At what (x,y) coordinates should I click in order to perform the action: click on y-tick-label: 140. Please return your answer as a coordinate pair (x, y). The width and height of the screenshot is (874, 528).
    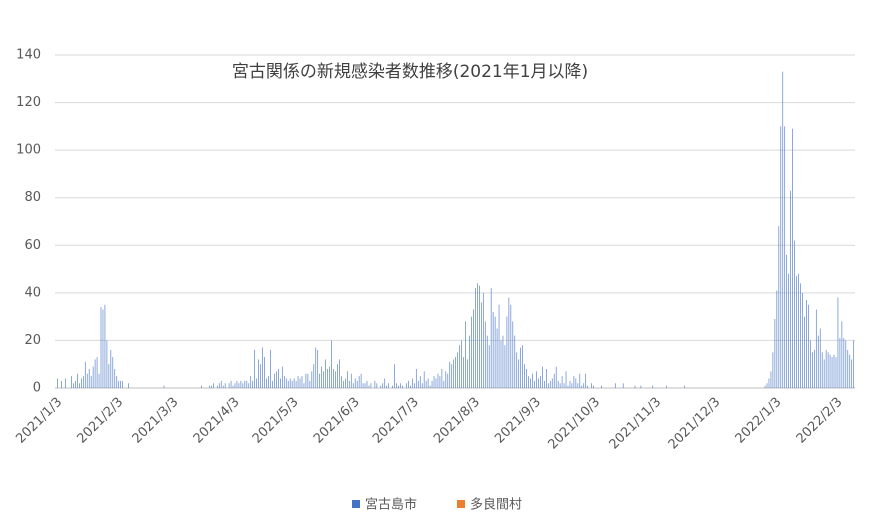
    Looking at the image, I should click on (28, 55).